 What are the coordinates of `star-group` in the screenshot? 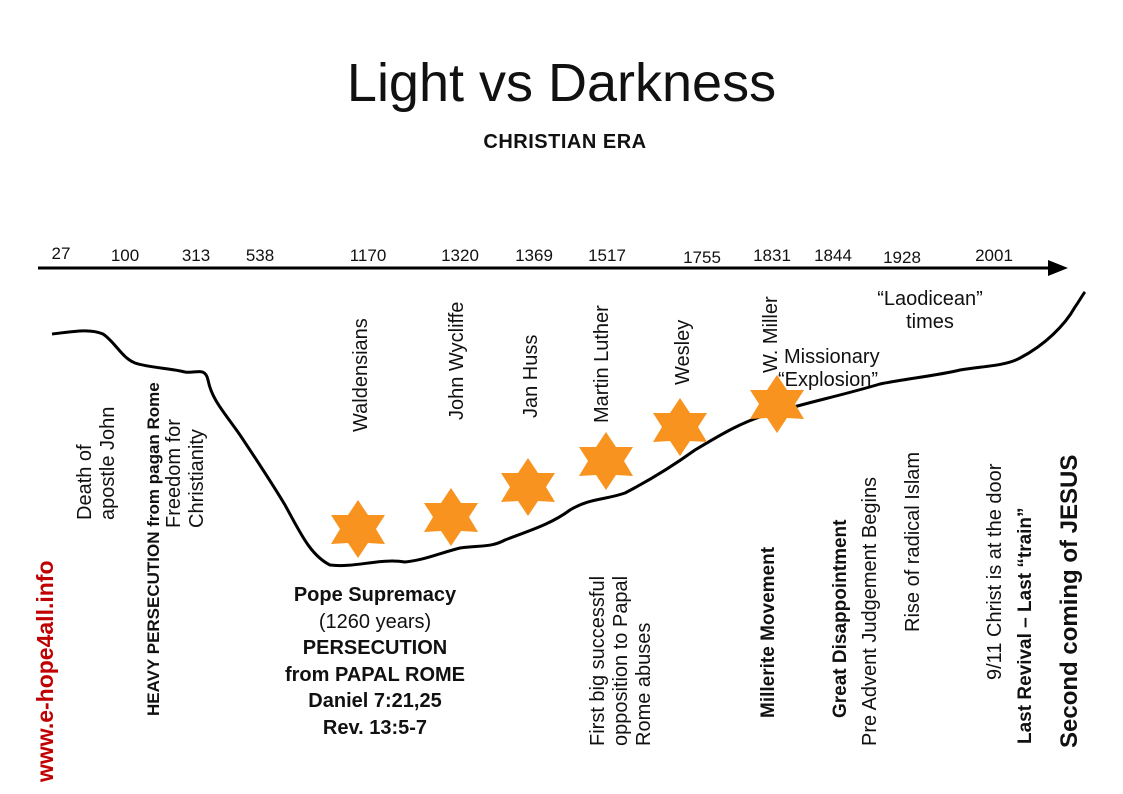 It's located at (567, 466).